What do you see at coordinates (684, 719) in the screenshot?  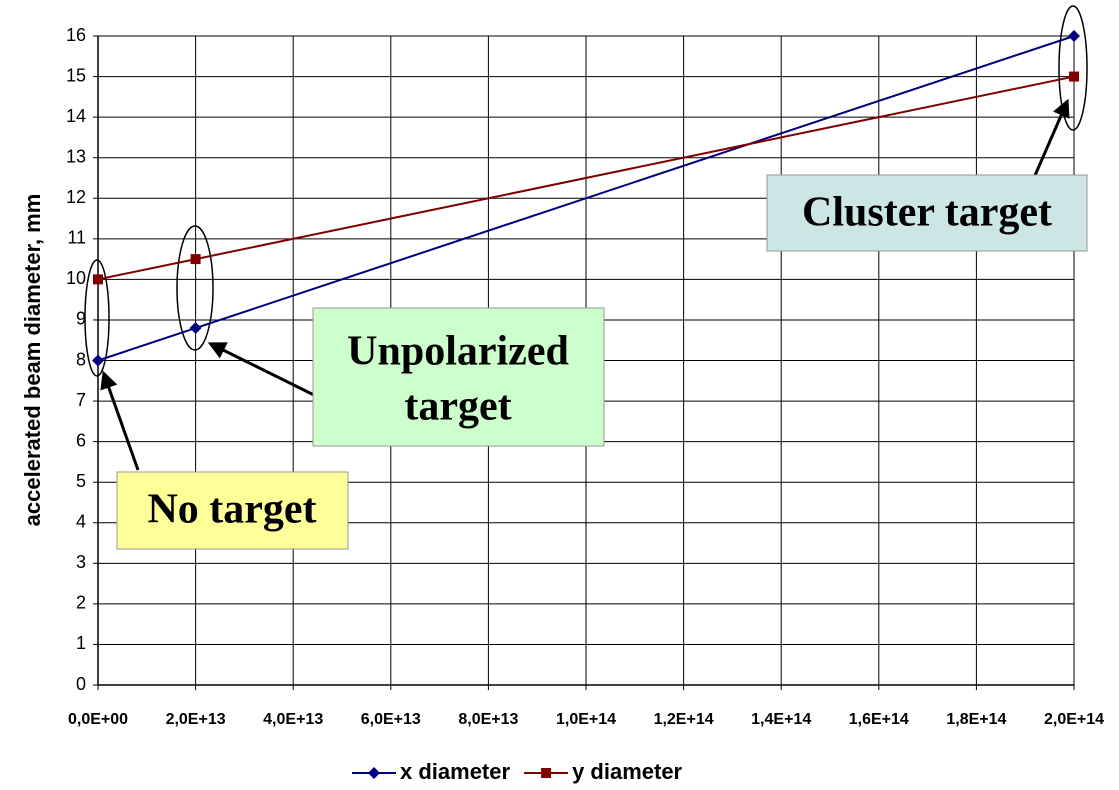 I see `x-tick-label: 1,2E+14` at bounding box center [684, 719].